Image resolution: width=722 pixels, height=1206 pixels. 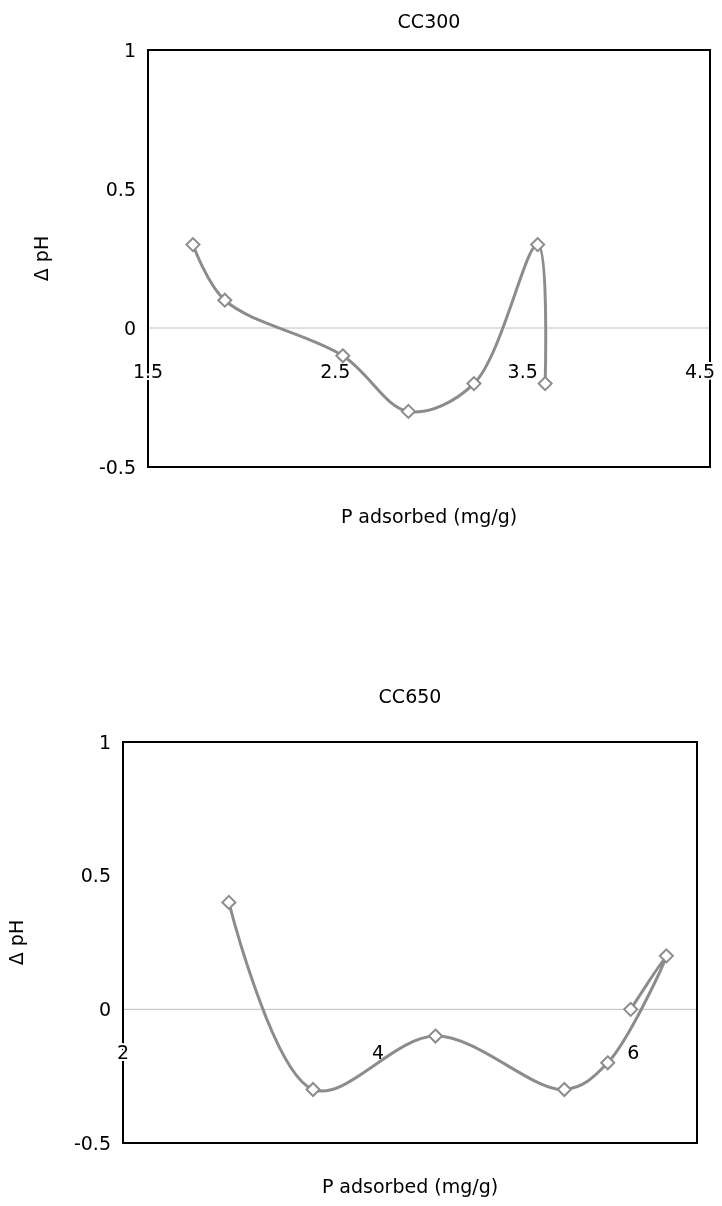 I want to click on chart-title: CC300, so click(x=429, y=21).